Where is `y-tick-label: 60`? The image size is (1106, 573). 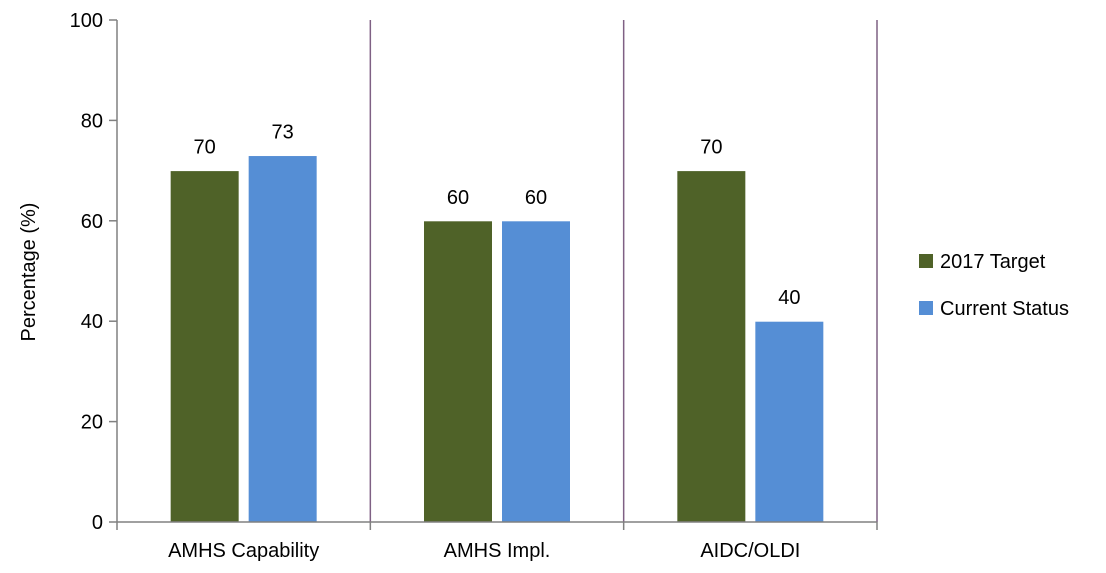
y-tick-label: 60 is located at coordinates (92, 222).